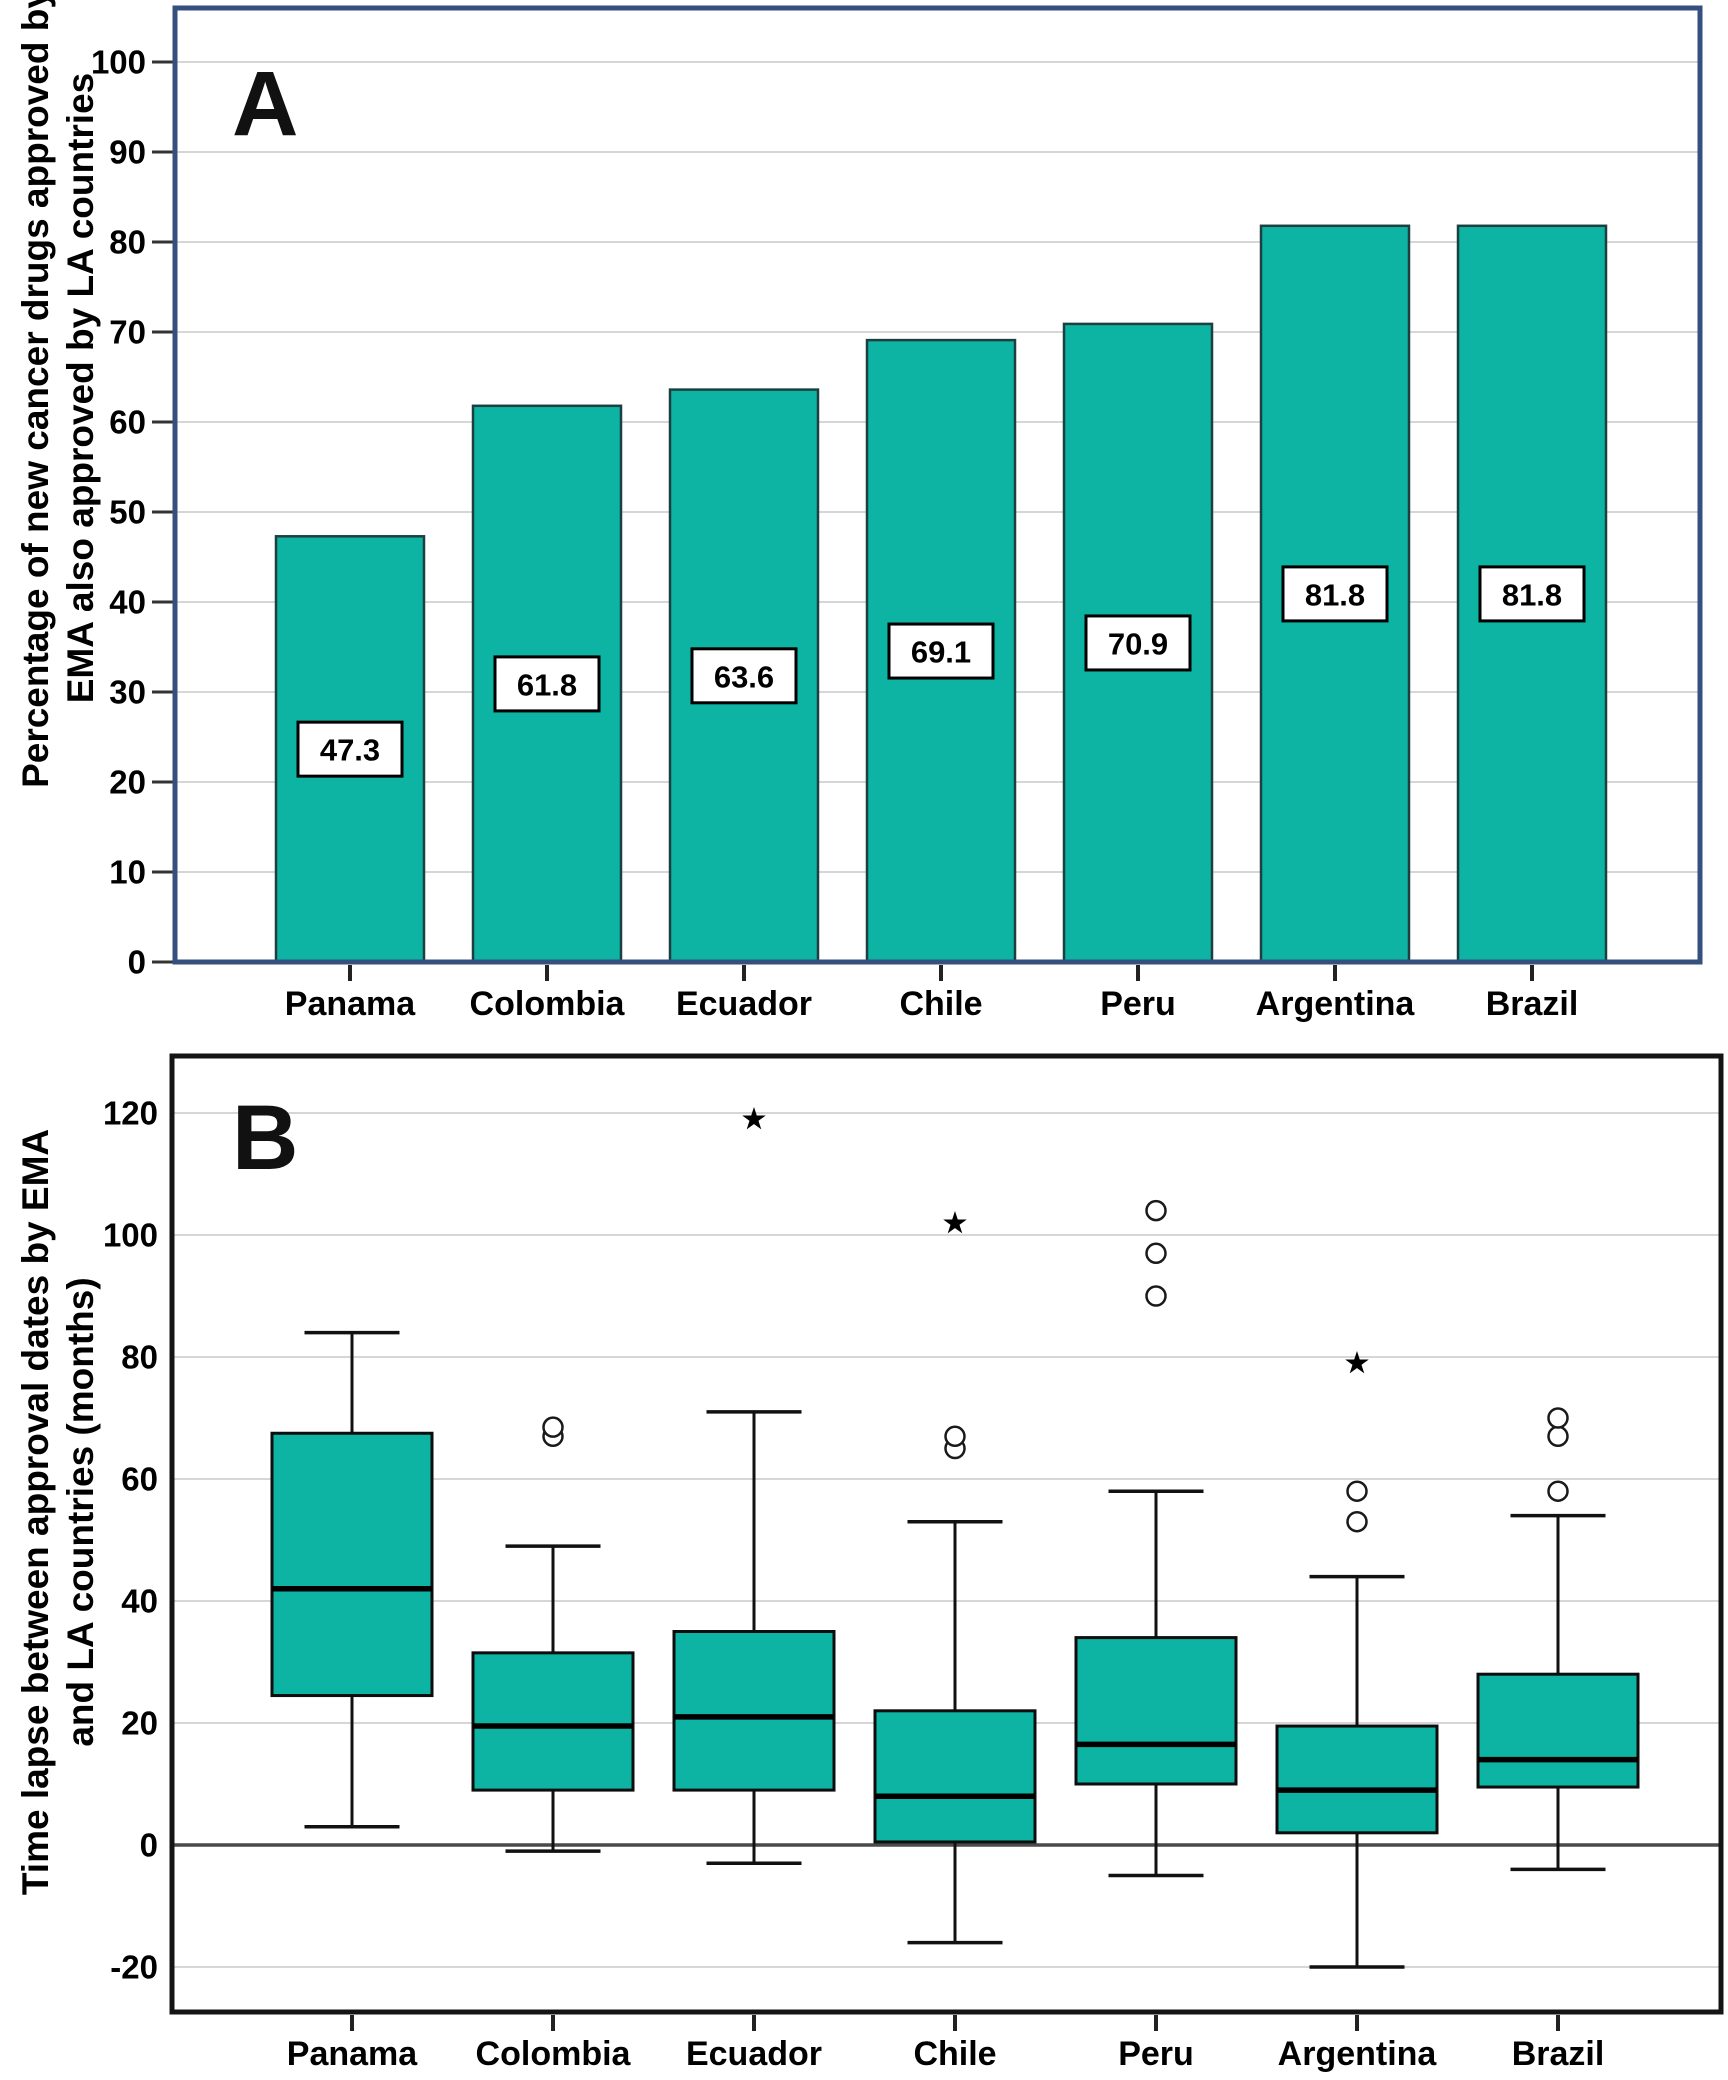 Image resolution: width=1728 pixels, height=2080 pixels. What do you see at coordinates (80, 388) in the screenshot?
I see `panel-a-y-axis-title-line2: EMA also approved by LA countries` at bounding box center [80, 388].